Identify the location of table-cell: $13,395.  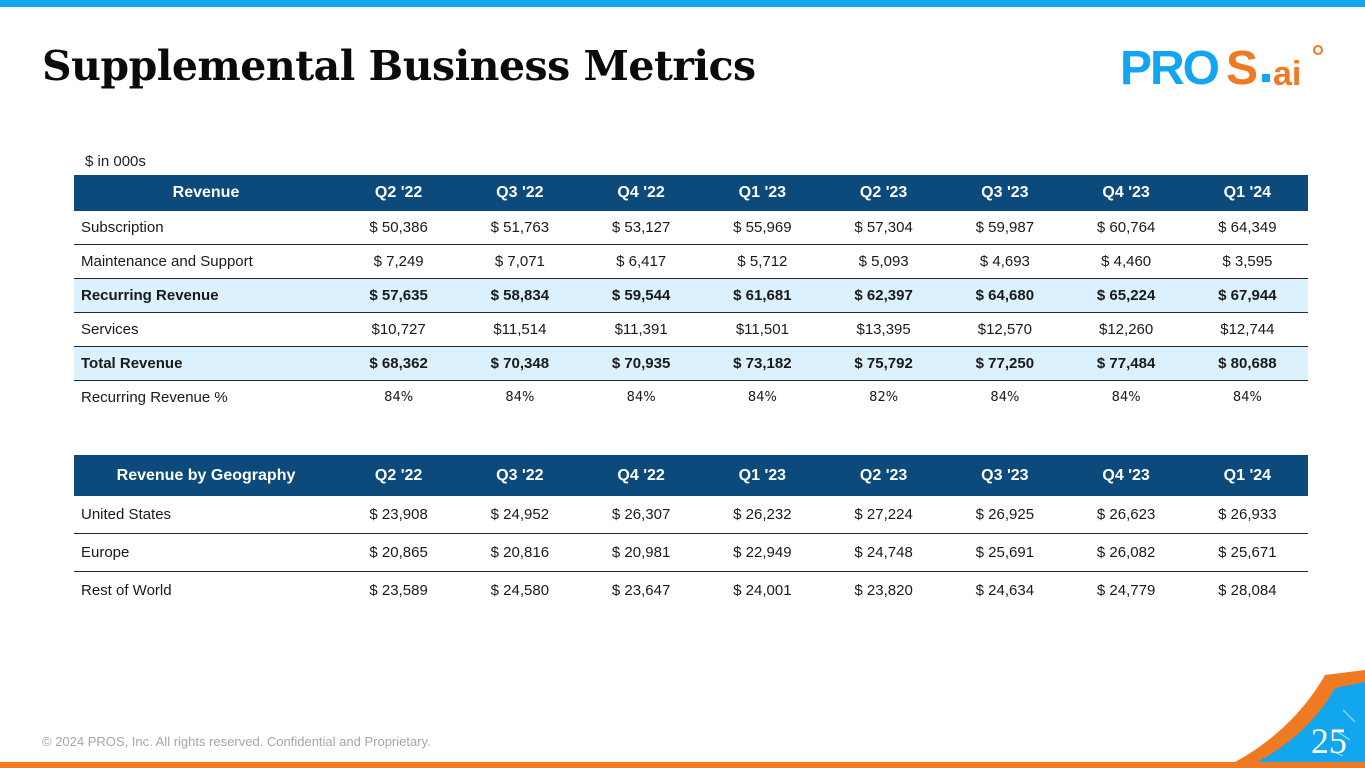
(884, 329).